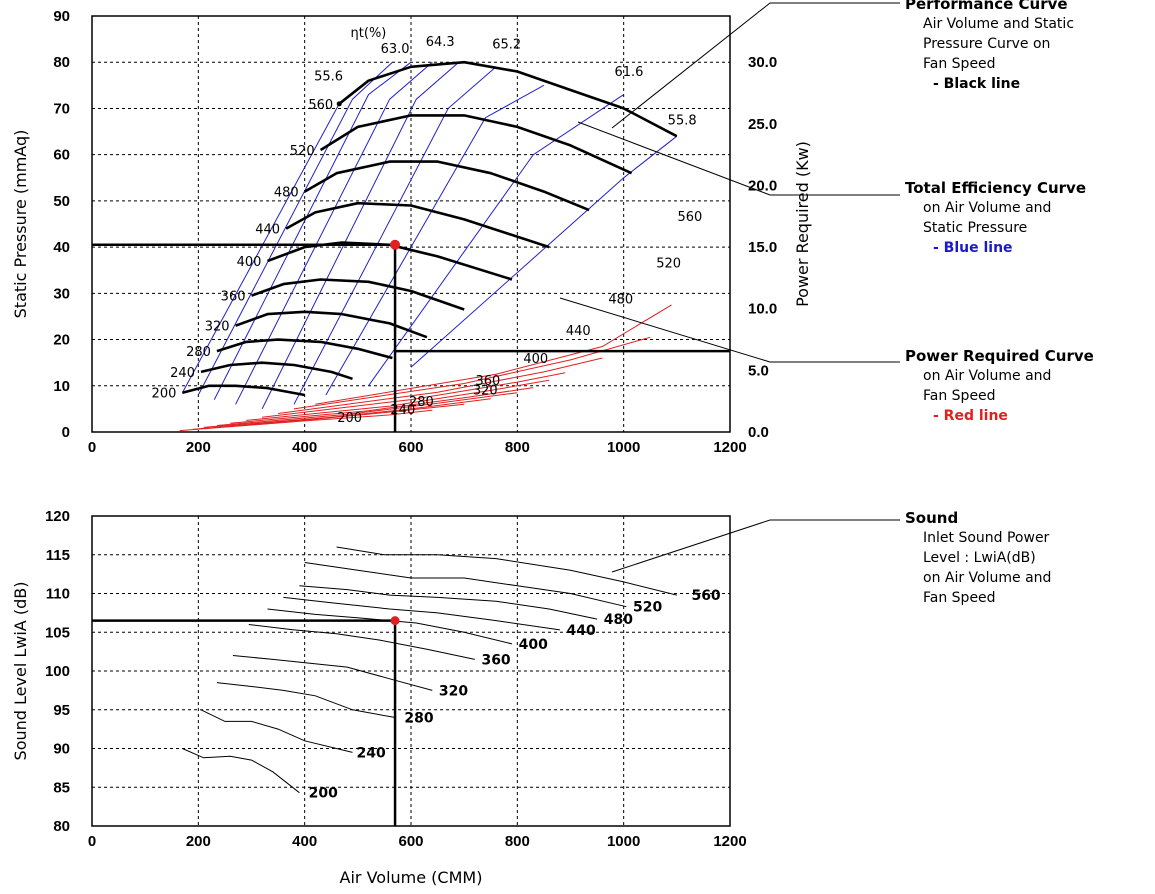 The width and height of the screenshot is (1155, 894). I want to click on power-curve-label-200: 200, so click(349, 418).